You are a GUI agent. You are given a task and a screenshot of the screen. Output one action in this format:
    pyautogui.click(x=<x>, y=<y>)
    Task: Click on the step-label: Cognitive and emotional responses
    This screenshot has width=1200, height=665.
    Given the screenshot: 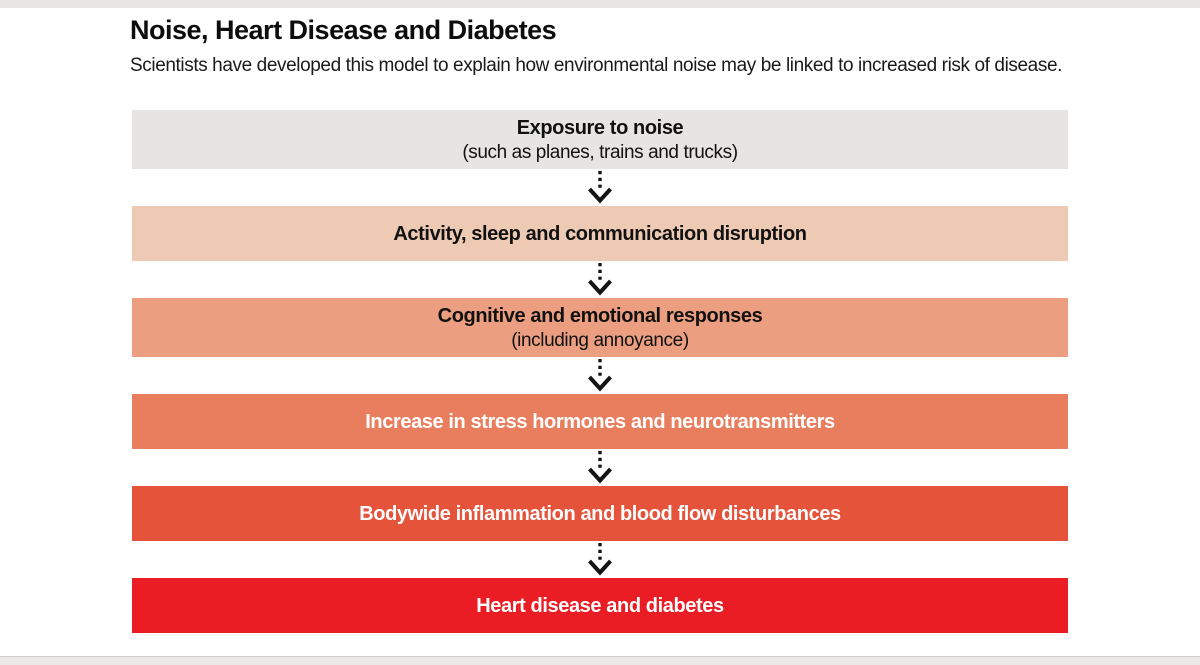 What is the action you would take?
    pyautogui.click(x=600, y=315)
    